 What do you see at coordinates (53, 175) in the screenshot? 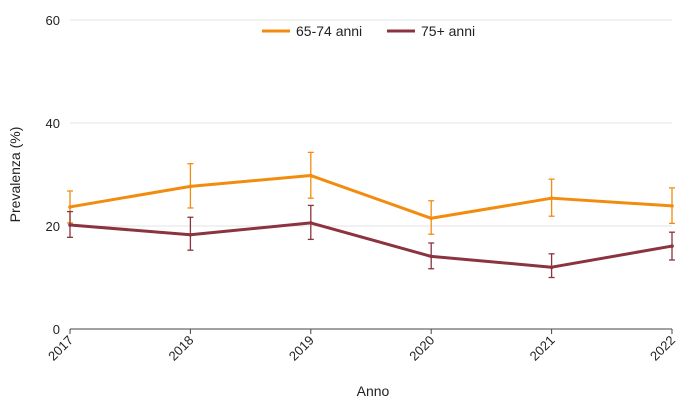
I see `y-tick-labels: 0 20 40 60` at bounding box center [53, 175].